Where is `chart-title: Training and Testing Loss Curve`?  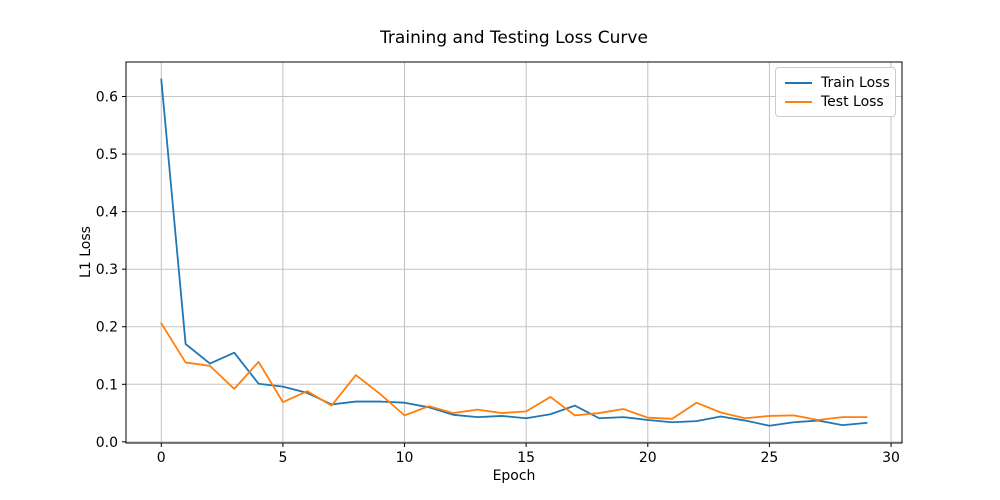 chart-title: Training and Testing Loss Curve is located at coordinates (514, 38).